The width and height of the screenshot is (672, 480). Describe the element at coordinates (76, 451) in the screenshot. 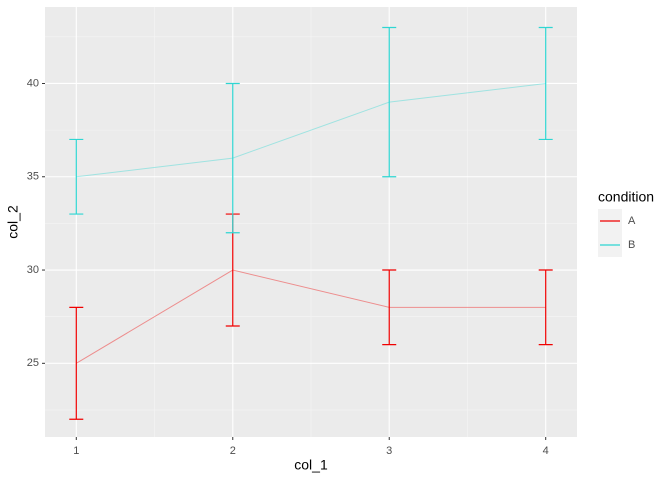

I see `x-tick-label: 1` at that location.